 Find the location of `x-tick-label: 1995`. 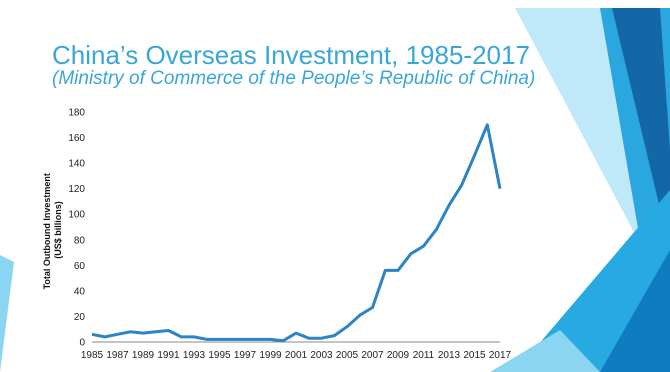

x-tick-label: 1995 is located at coordinates (219, 355).